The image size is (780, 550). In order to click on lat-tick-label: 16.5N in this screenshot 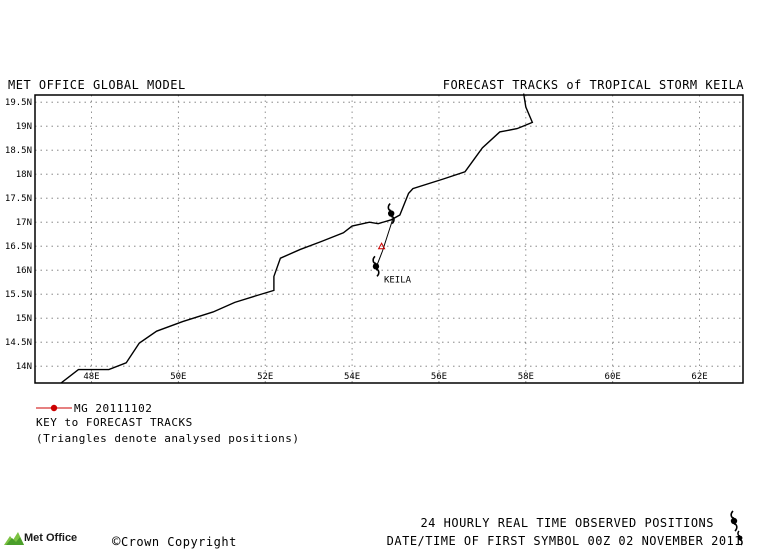, I will do `click(18, 247)`.